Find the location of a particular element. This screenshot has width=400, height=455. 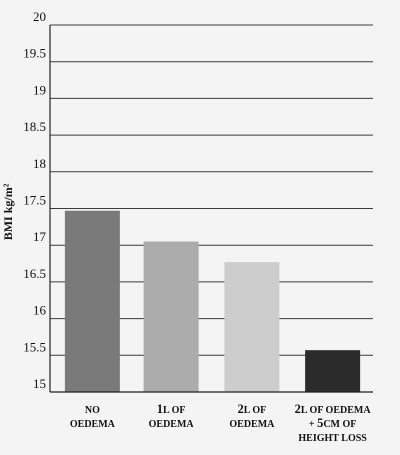

x-category-label: 2L OF OEDEMA is located at coordinates (333, 409).